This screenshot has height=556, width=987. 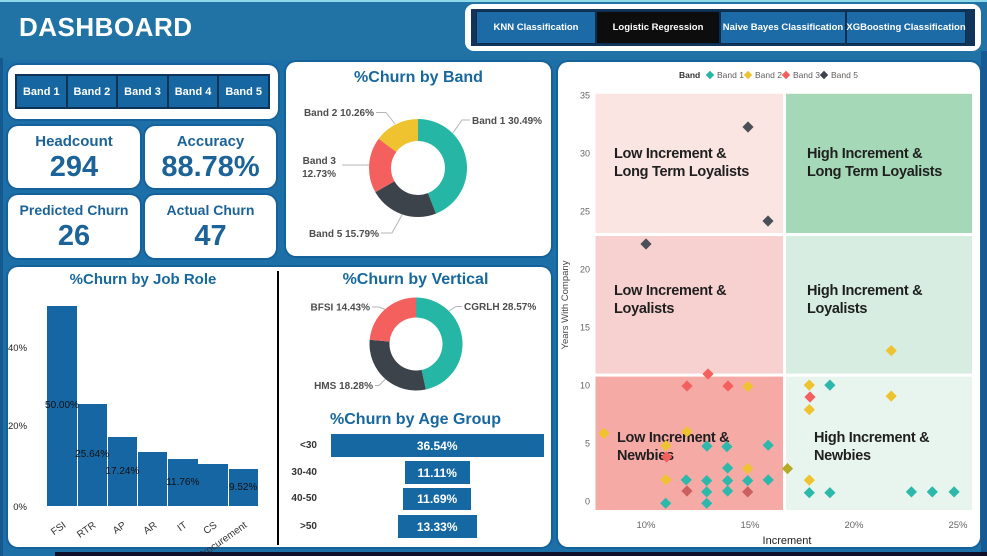 What do you see at coordinates (585, 95) in the screenshot?
I see `svg-text: 35` at bounding box center [585, 95].